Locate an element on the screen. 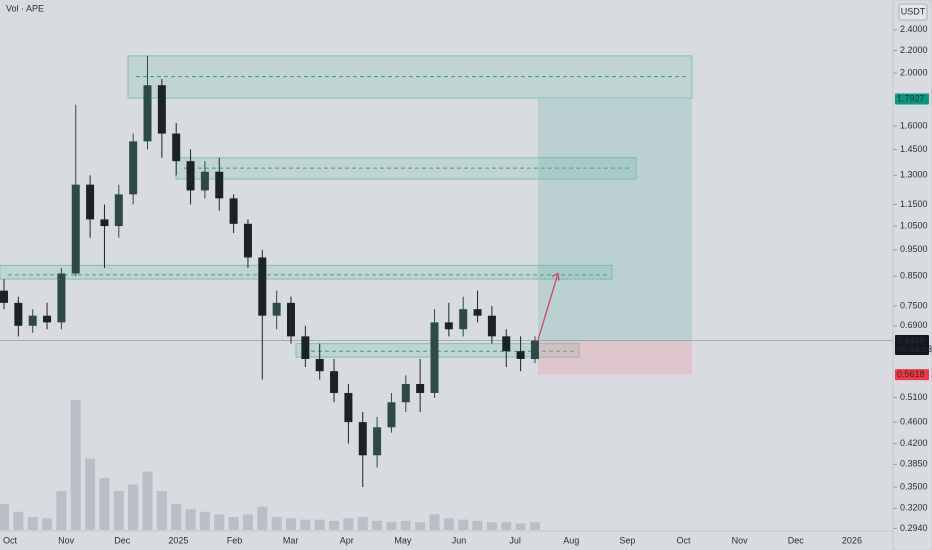  y-tick-label: 1.1500 is located at coordinates (914, 204).